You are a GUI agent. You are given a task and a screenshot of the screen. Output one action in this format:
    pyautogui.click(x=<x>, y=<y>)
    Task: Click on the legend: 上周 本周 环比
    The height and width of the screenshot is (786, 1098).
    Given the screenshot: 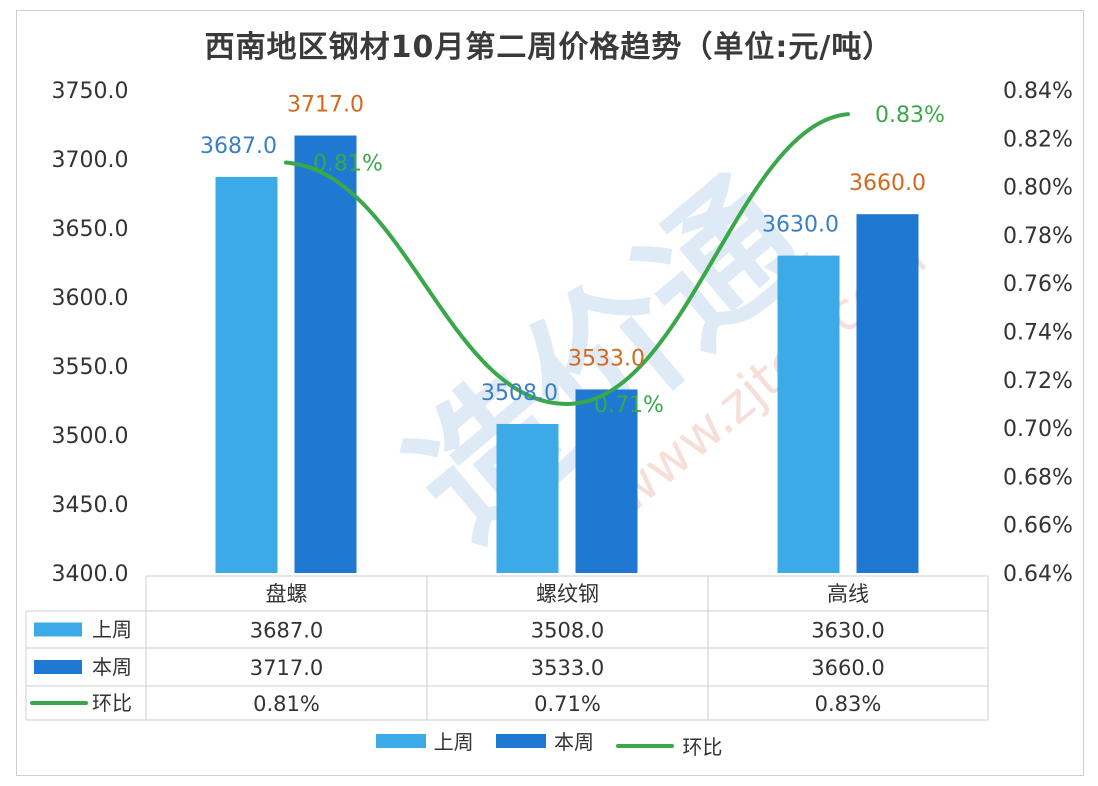 What is the action you would take?
    pyautogui.click(x=549, y=743)
    